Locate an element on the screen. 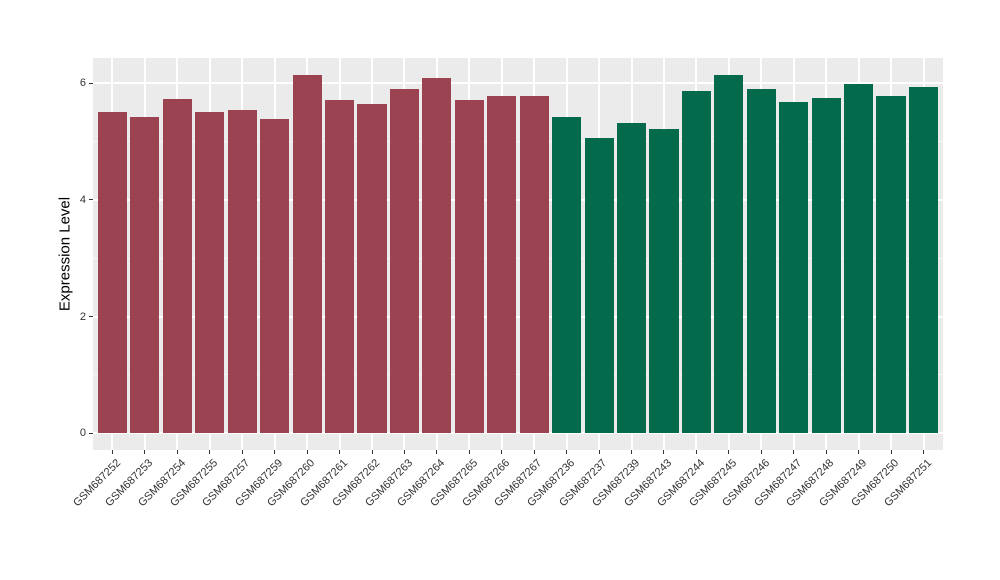 The image size is (1000, 580). y-axis-title-text: Expression Level is located at coordinates (65, 254).